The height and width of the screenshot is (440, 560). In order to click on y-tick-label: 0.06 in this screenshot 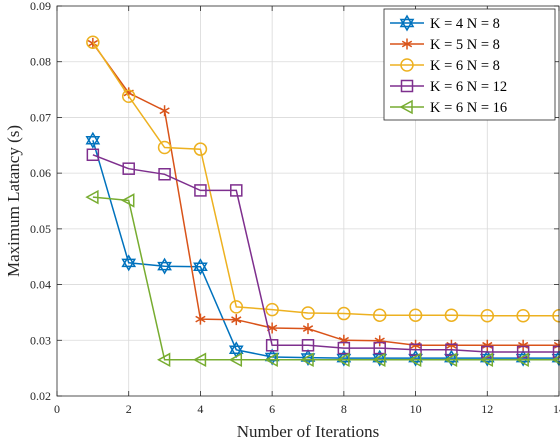, I will do `click(40, 173)`.